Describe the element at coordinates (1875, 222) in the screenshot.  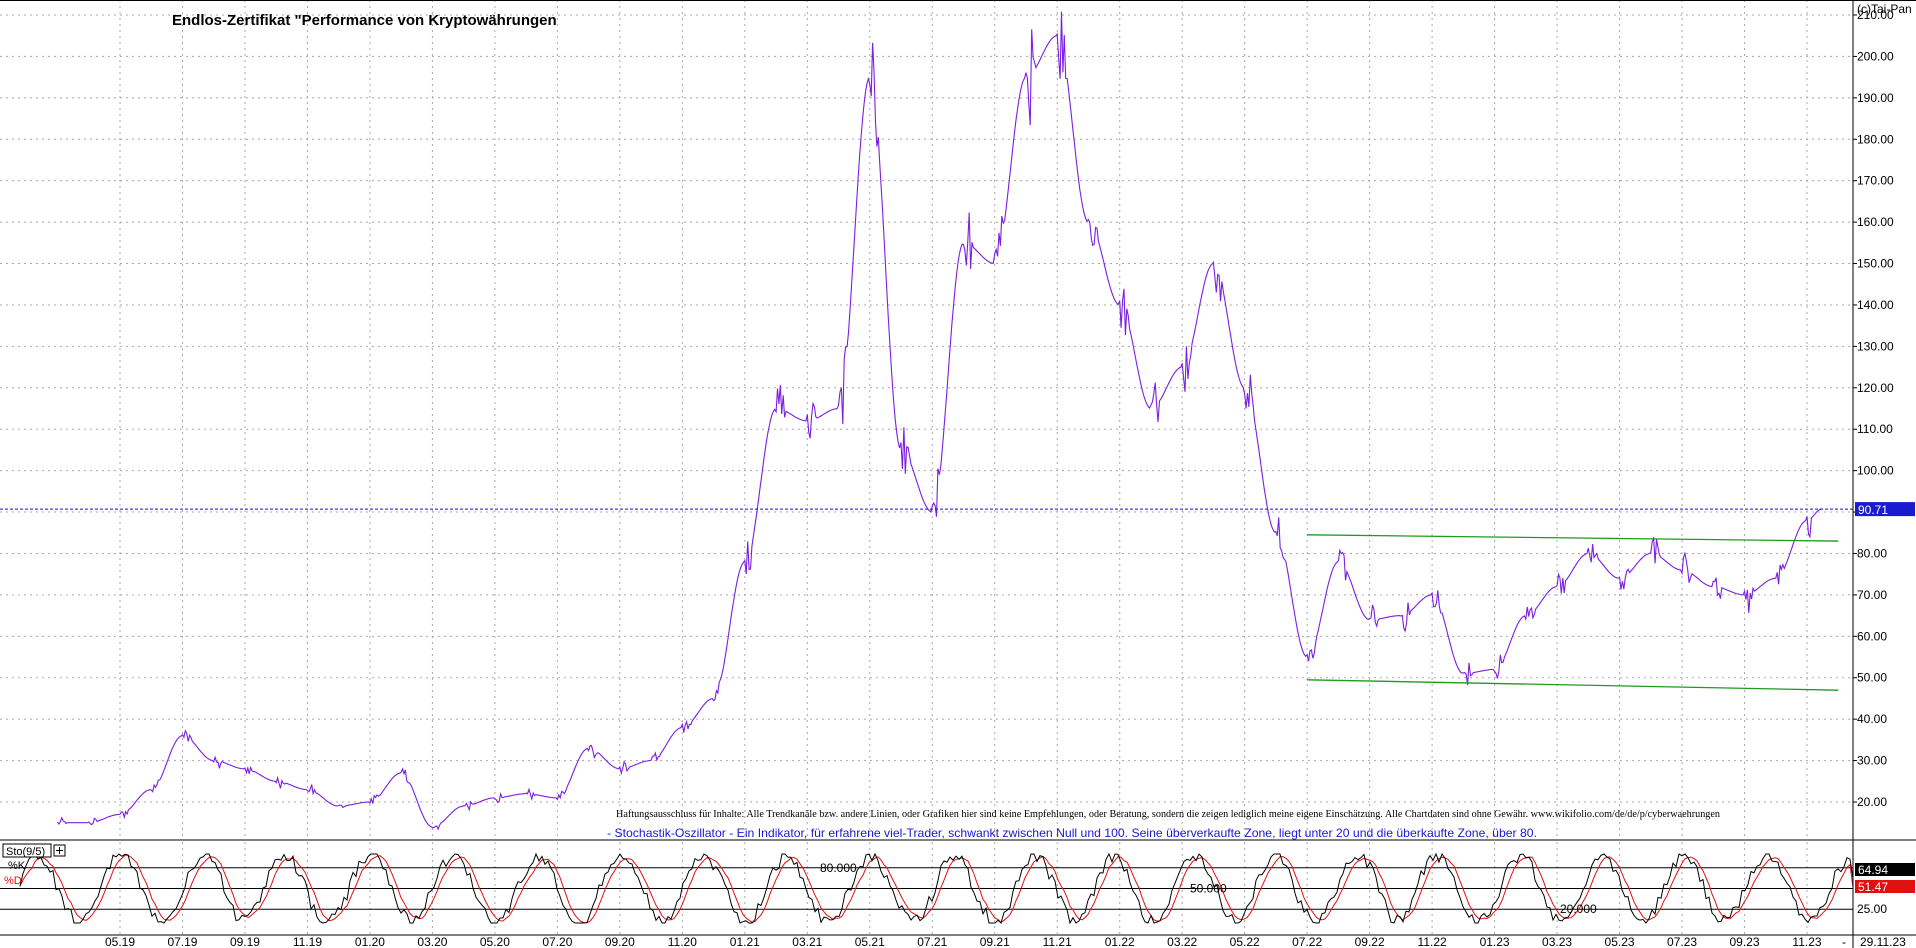
I see `y-tick-label: 160.00` at that location.